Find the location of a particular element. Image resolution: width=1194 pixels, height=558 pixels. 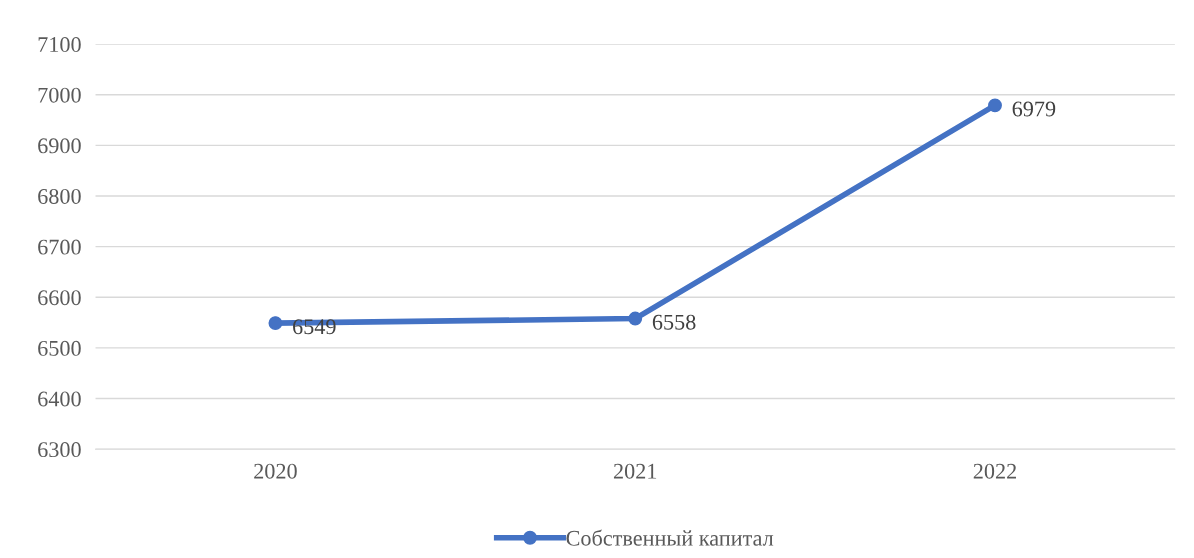

y-tick-label: 6900 is located at coordinates (59, 146).